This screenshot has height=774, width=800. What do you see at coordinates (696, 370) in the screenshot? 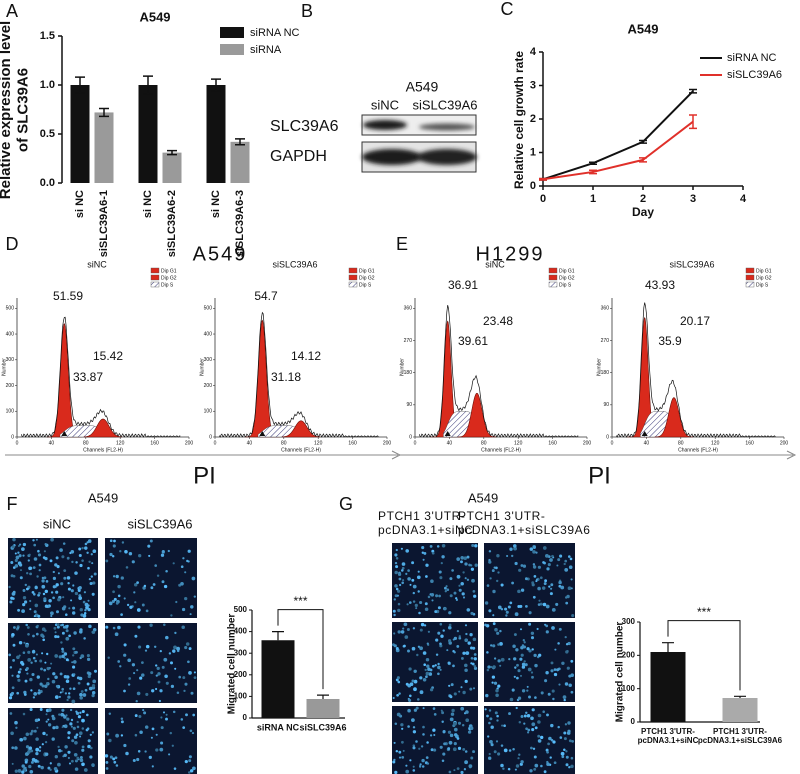
I see `histogram-outline` at bounding box center [696, 370].